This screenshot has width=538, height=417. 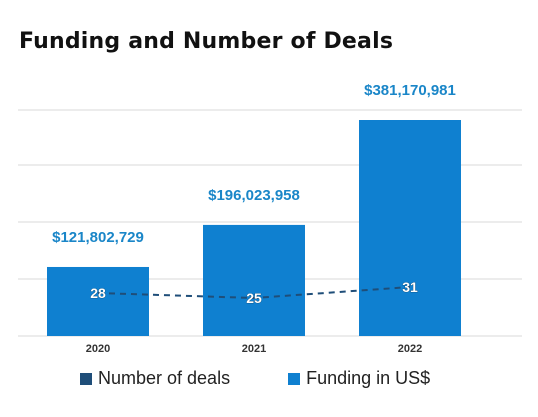 What do you see at coordinates (206, 41) in the screenshot?
I see `chart-title: Funding and Number of Deals` at bounding box center [206, 41].